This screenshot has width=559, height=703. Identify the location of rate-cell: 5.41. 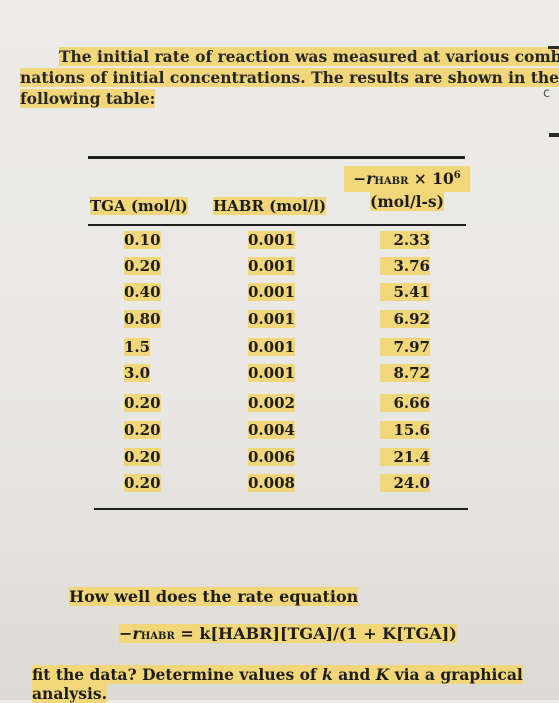
(405, 292).